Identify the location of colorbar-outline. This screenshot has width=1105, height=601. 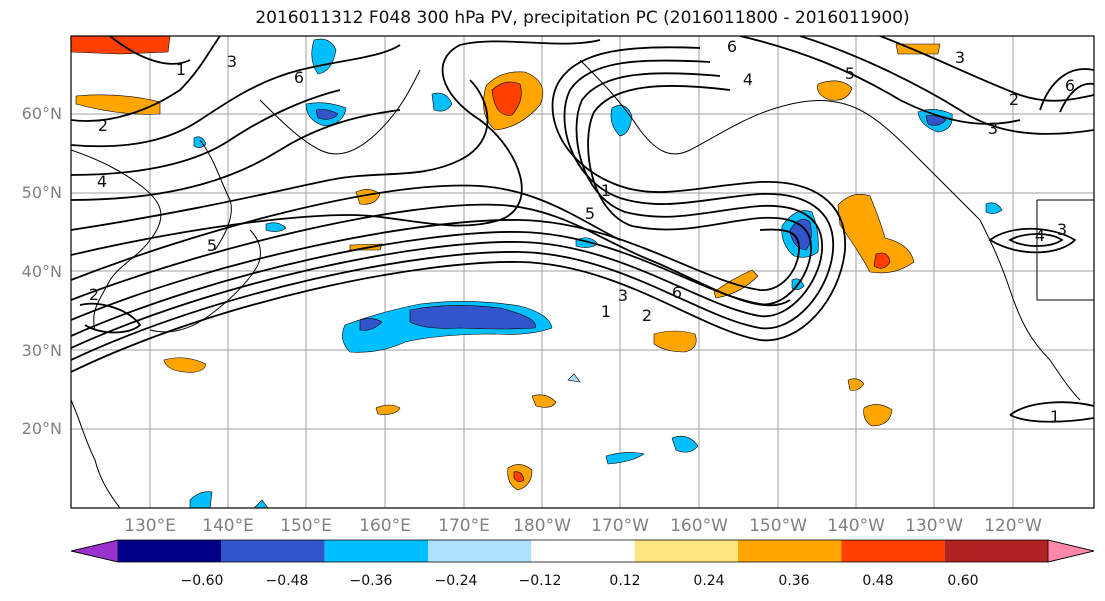
(582, 551).